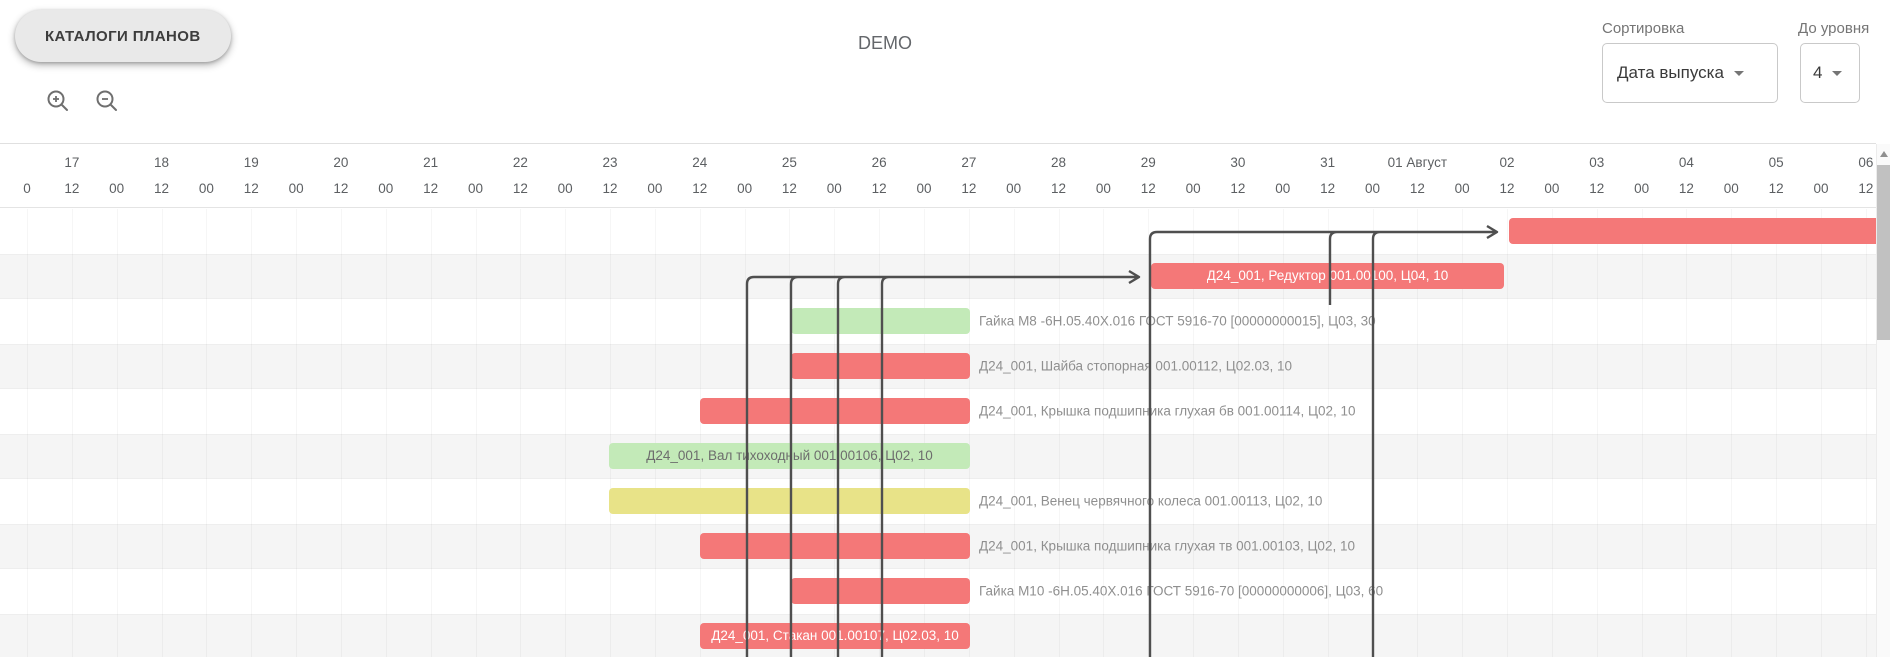 Image resolution: width=1890 pixels, height=657 pixels. What do you see at coordinates (879, 162) in the screenshot?
I see `timeline-day-label: 26` at bounding box center [879, 162].